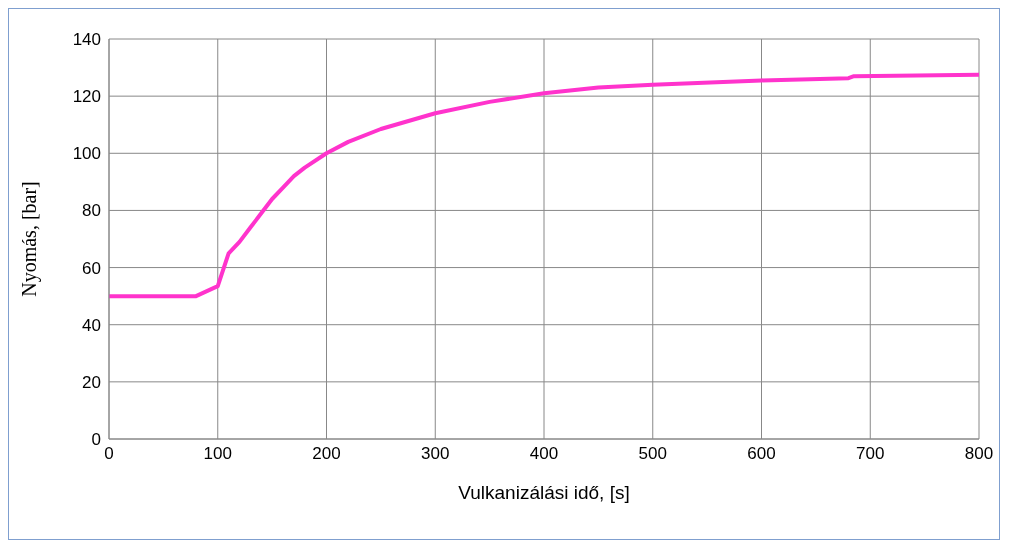 Image resolution: width=1010 pixels, height=547 pixels. Describe the element at coordinates (544, 492) in the screenshot. I see `x-axis-title: Vulkanizálási idő, [s]` at that location.